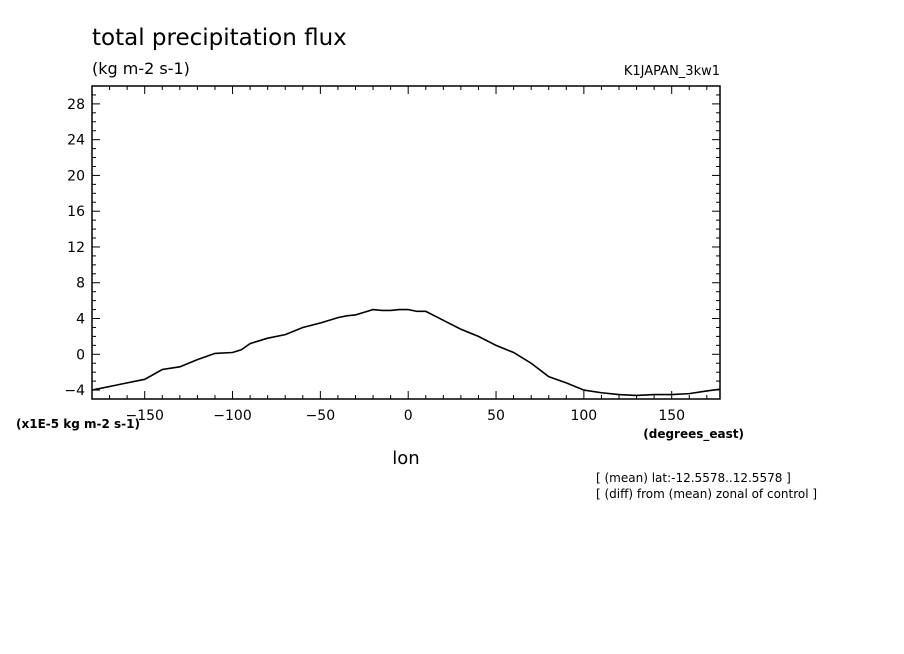 This screenshot has height=654, width=904. What do you see at coordinates (78, 424) in the screenshot?
I see `scale-label: (x1E-5 kg m-2 s-1)` at bounding box center [78, 424].